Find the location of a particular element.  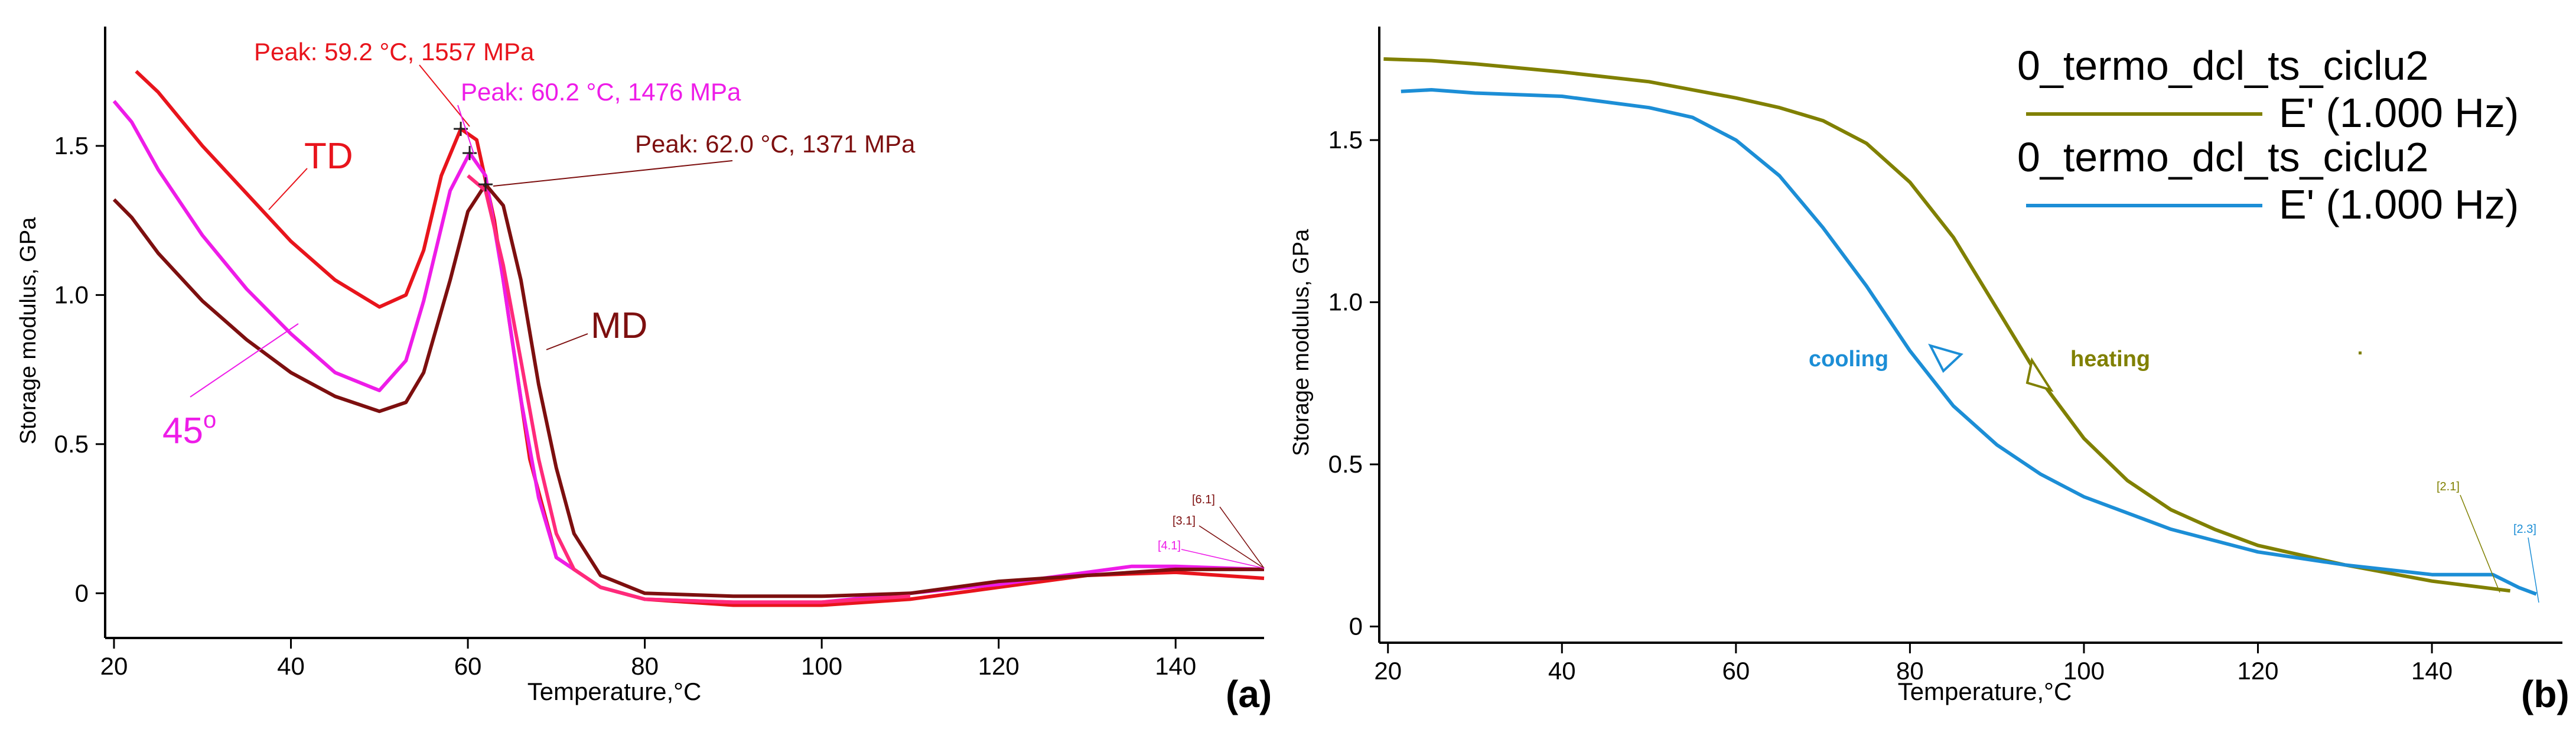

cooling-arrow is located at coordinates (1945, 358).